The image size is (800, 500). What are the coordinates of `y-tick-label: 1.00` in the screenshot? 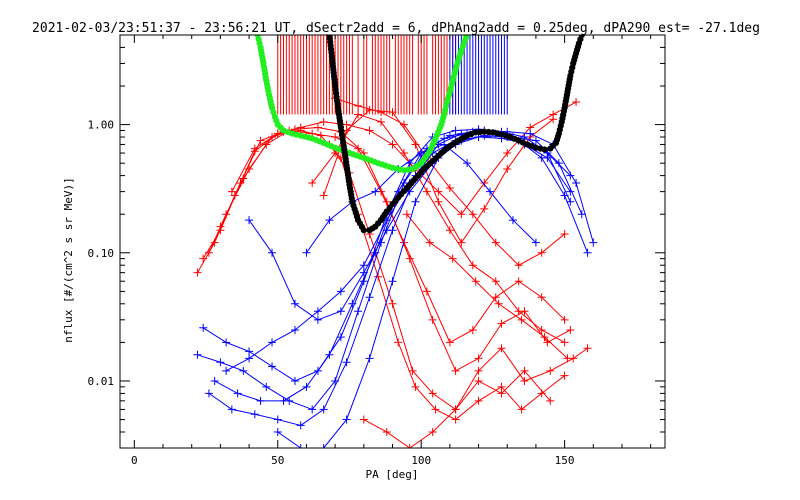 It's located at (101, 125).